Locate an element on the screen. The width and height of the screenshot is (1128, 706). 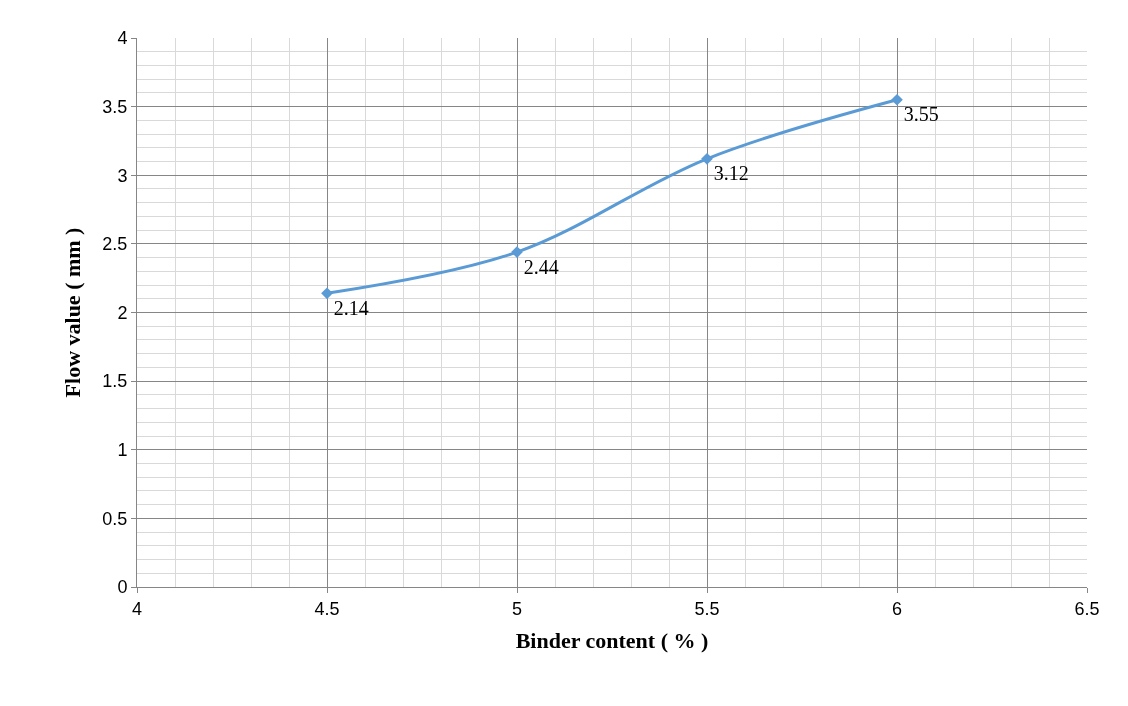
x-tick-label: 4 is located at coordinates (137, 608).